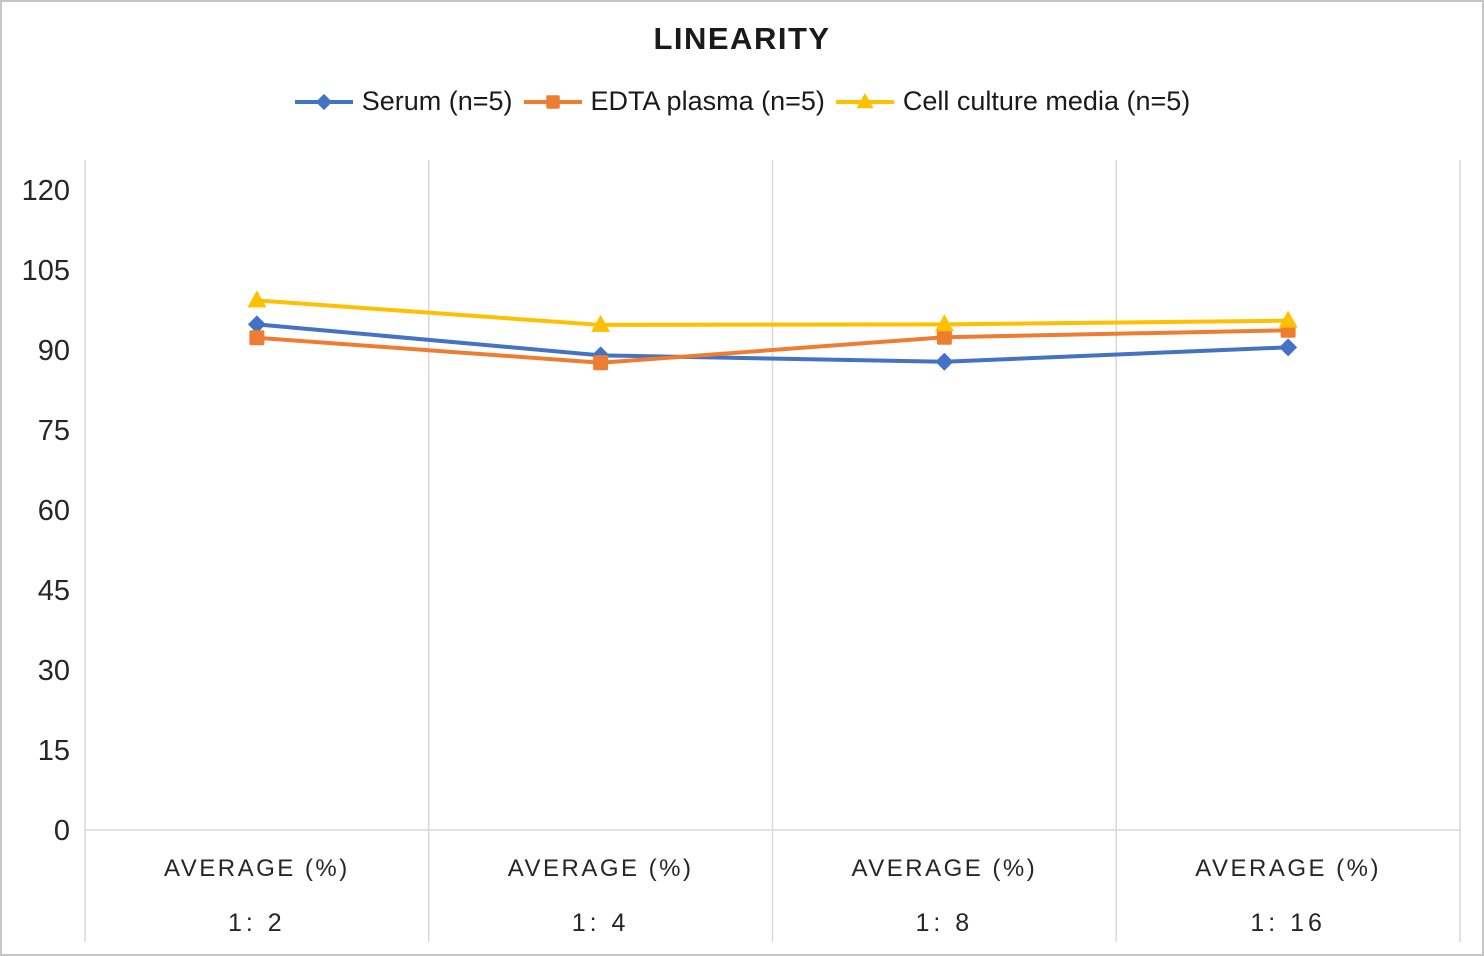  I want to click on x-axis-category-label: 1: 4, so click(601, 923).